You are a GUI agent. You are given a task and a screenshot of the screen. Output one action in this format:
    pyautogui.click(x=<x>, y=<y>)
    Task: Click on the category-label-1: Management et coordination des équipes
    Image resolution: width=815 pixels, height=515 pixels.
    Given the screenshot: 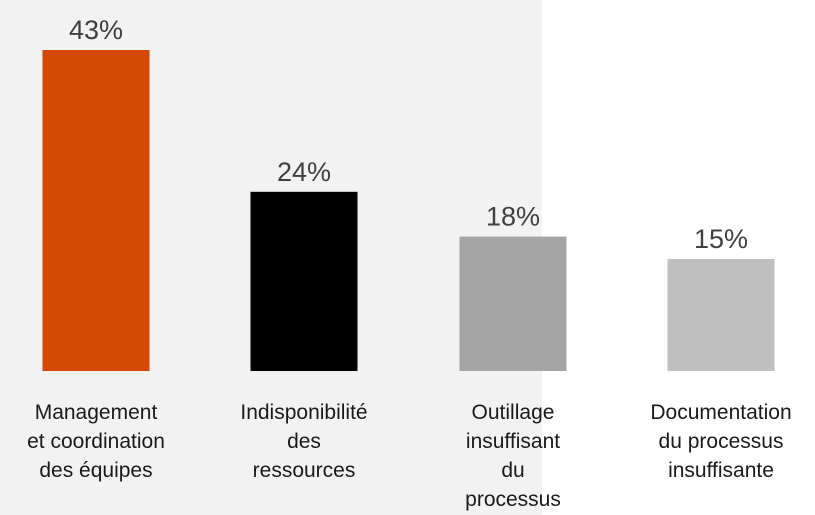 What is the action you would take?
    pyautogui.click(x=96, y=441)
    